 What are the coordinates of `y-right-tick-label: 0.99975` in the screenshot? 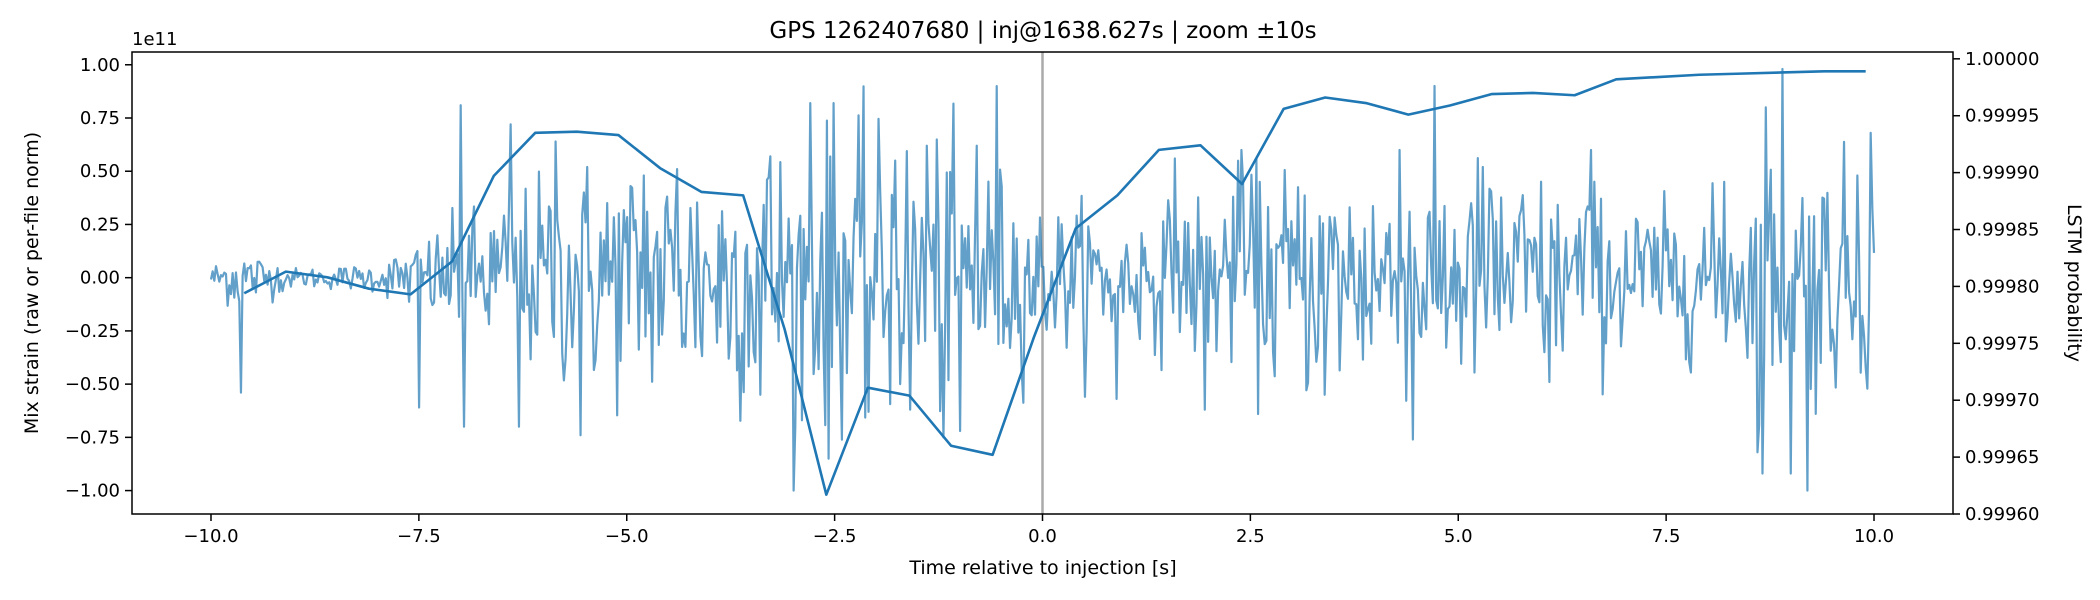 It's located at (2002, 343).